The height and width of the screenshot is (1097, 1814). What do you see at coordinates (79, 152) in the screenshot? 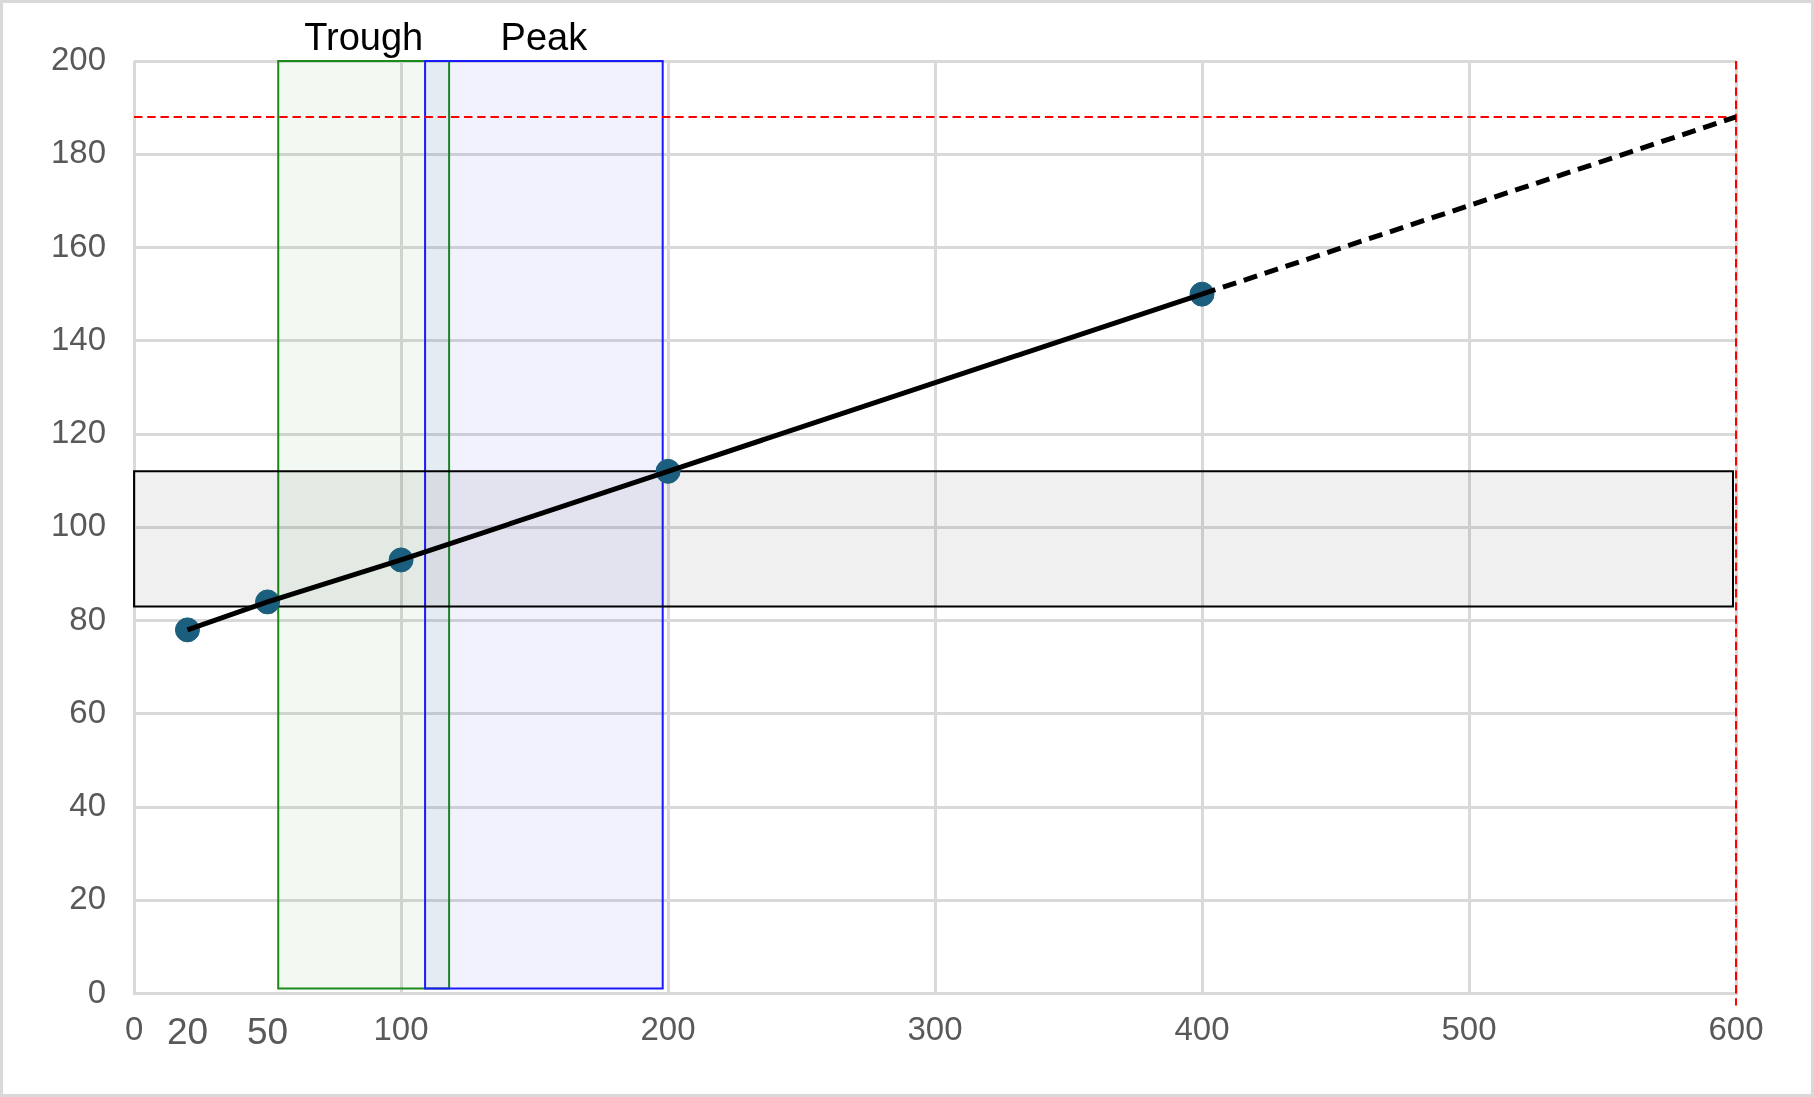
I see `y-tick-label: 180` at bounding box center [79, 152].